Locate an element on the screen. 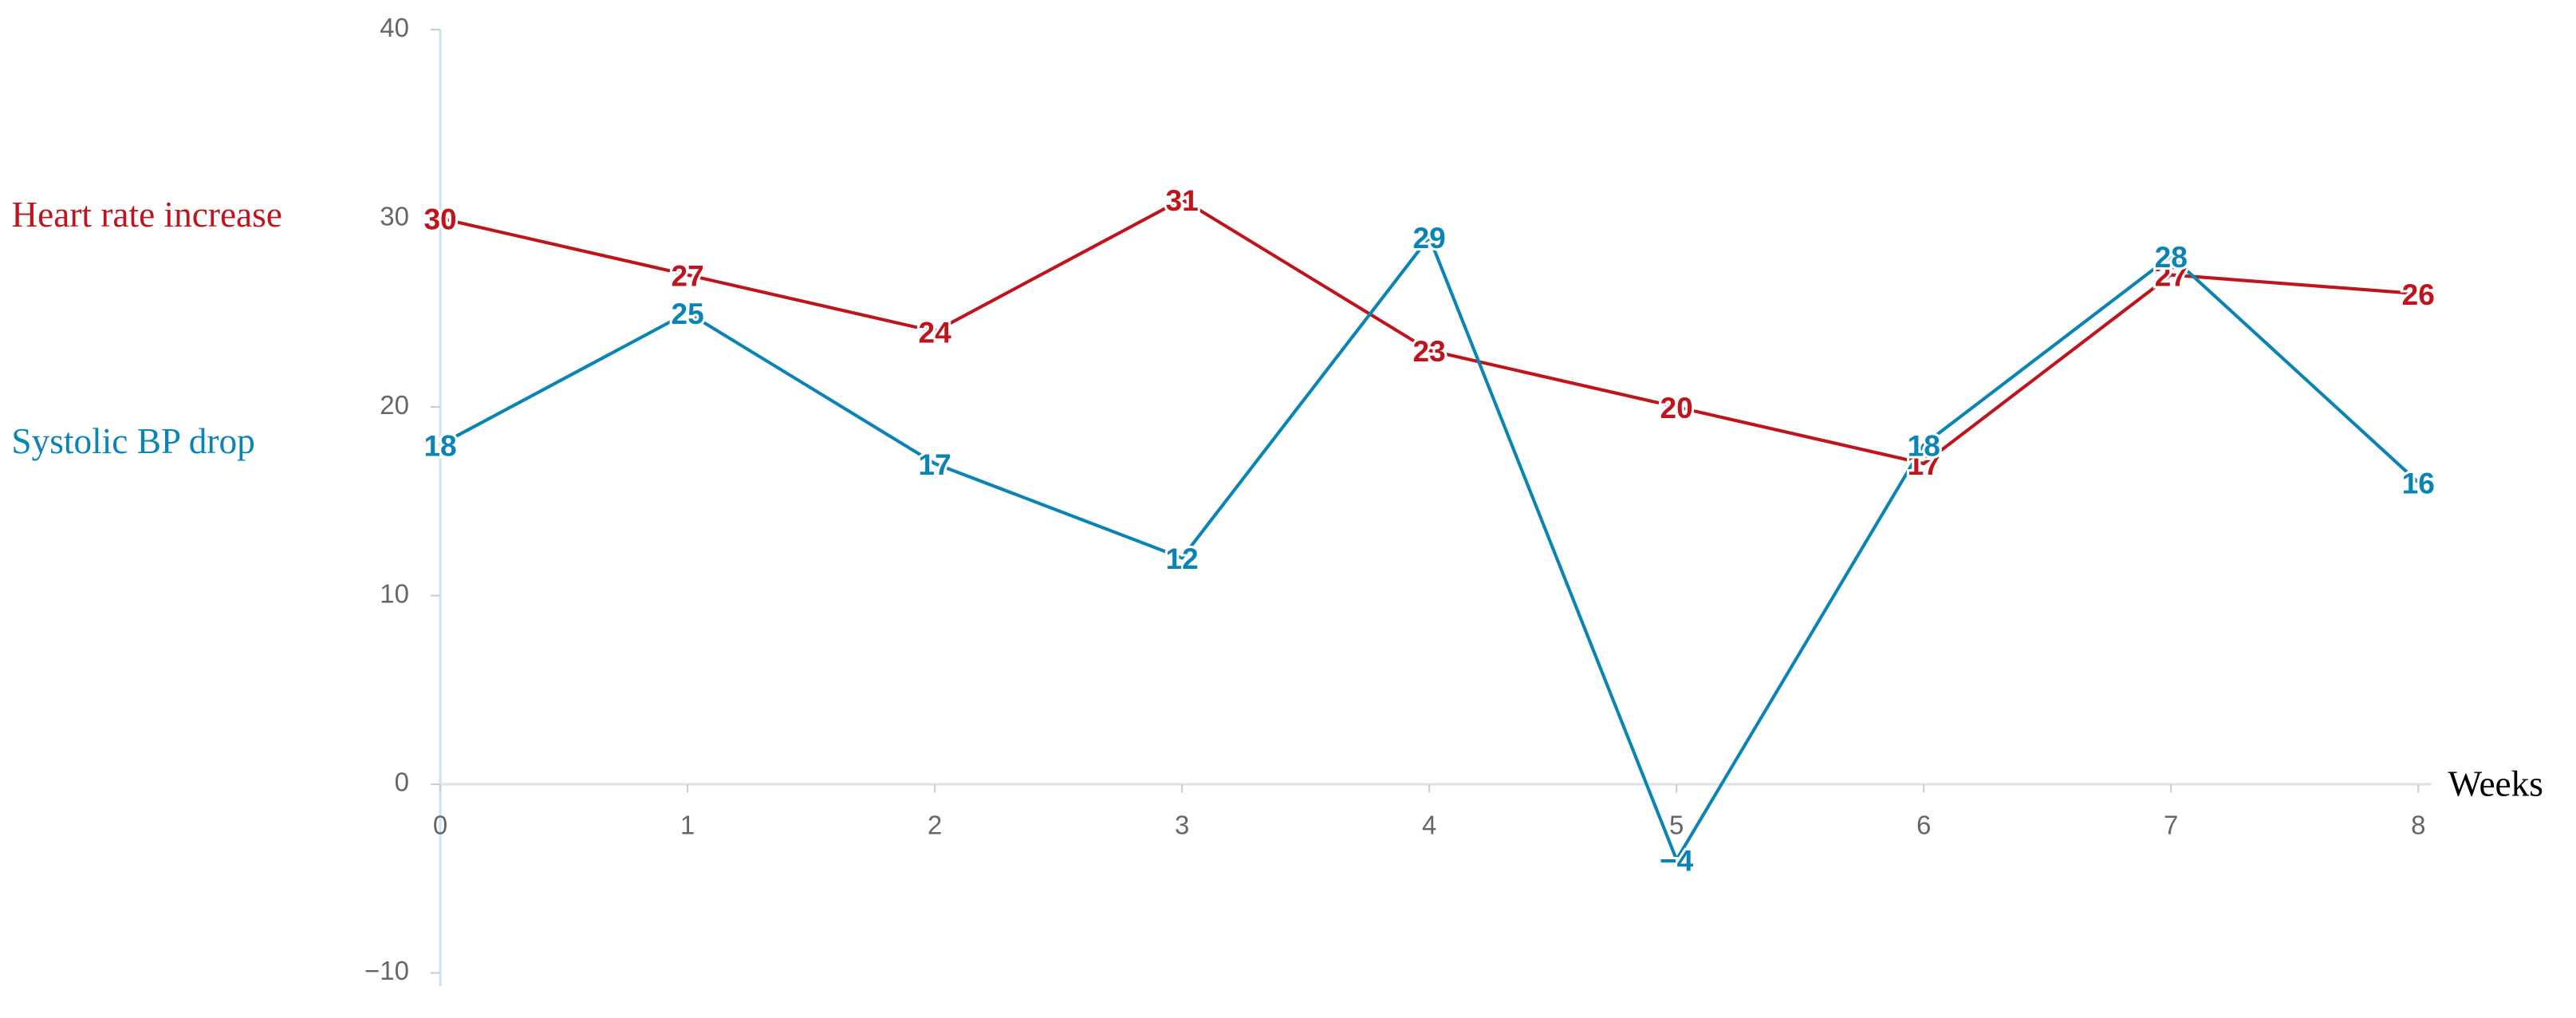 The width and height of the screenshot is (2576, 1018). y-tick-label: −10 is located at coordinates (386, 970).